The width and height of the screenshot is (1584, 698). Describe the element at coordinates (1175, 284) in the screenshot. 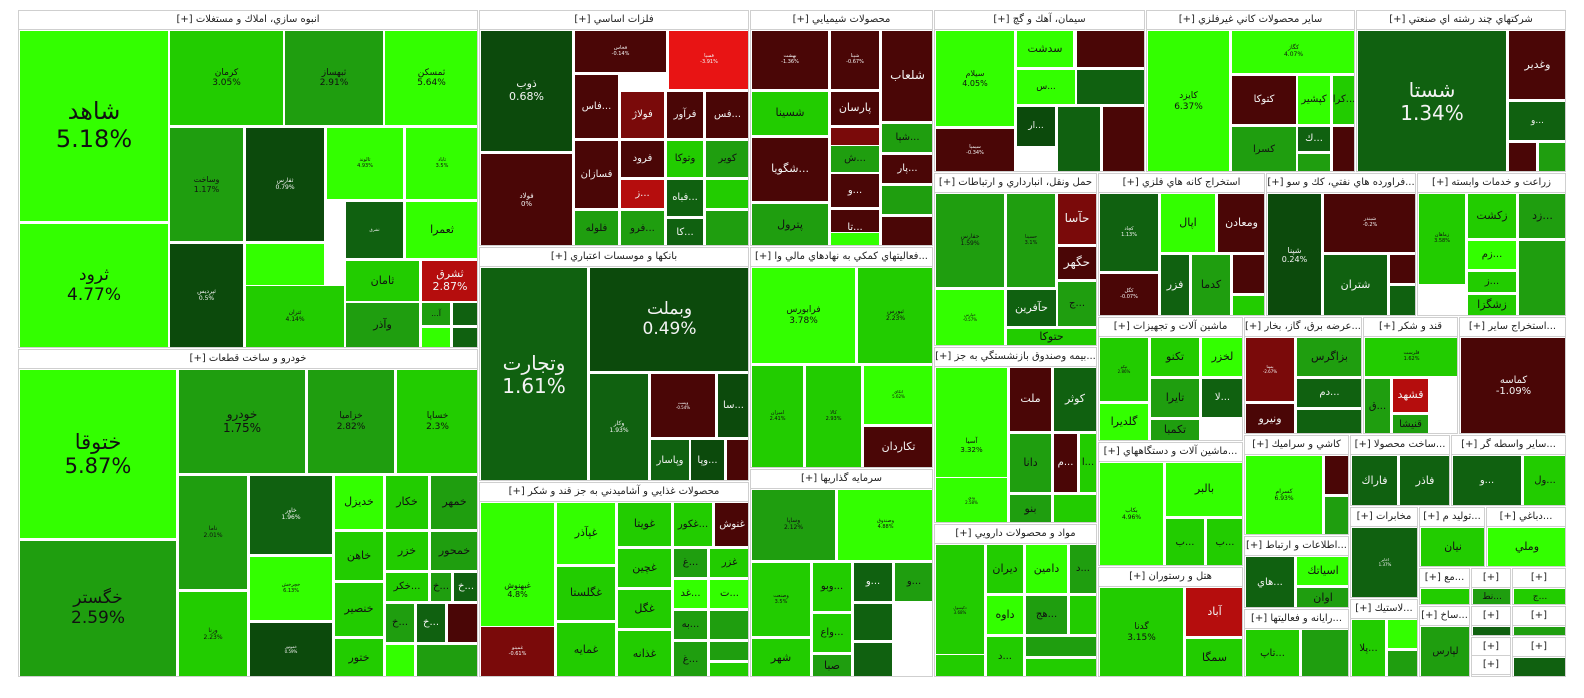

I see `stock-tile: فزر` at that location.